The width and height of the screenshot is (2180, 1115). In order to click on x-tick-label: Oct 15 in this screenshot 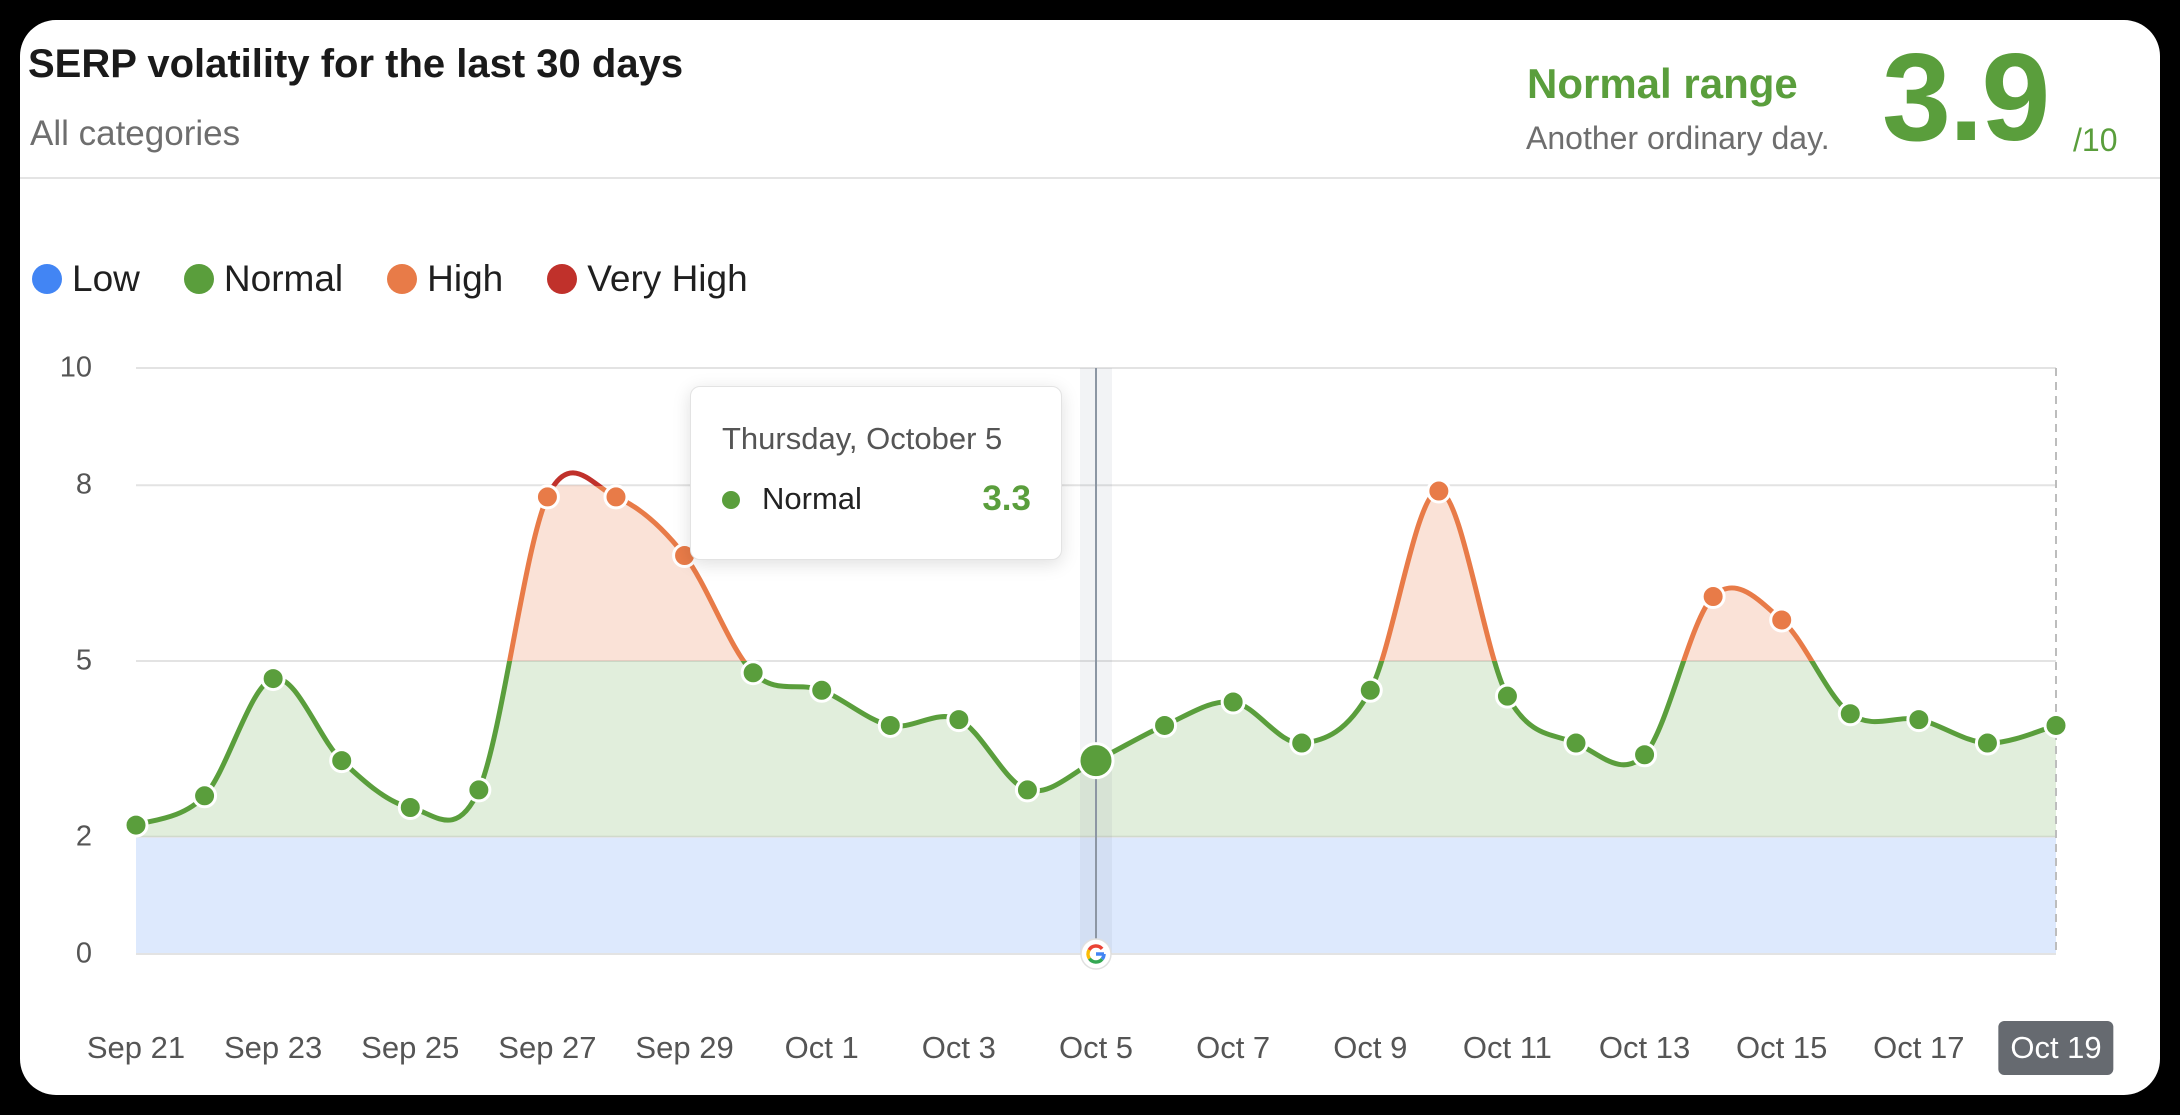, I will do `click(1782, 1047)`.